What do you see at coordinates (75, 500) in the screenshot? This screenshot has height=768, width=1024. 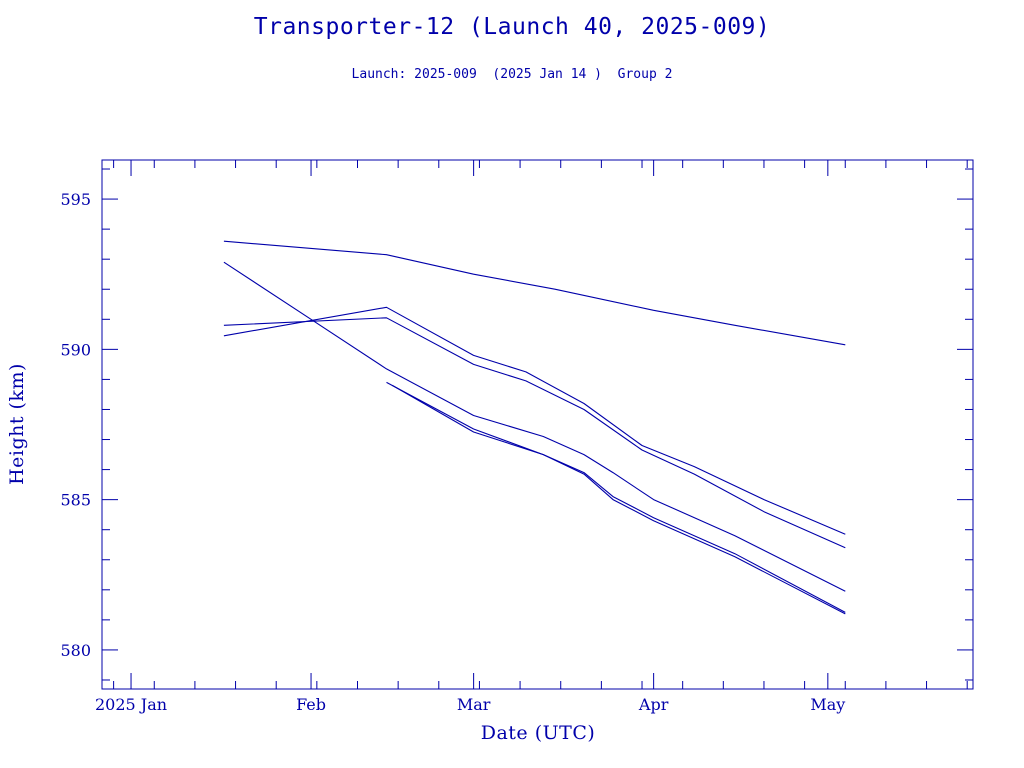 I see `y-tick-label: 585` at bounding box center [75, 500].